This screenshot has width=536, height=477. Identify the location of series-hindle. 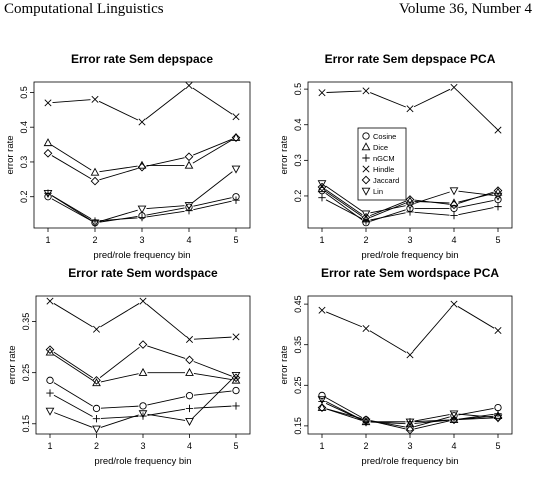
(410, 108).